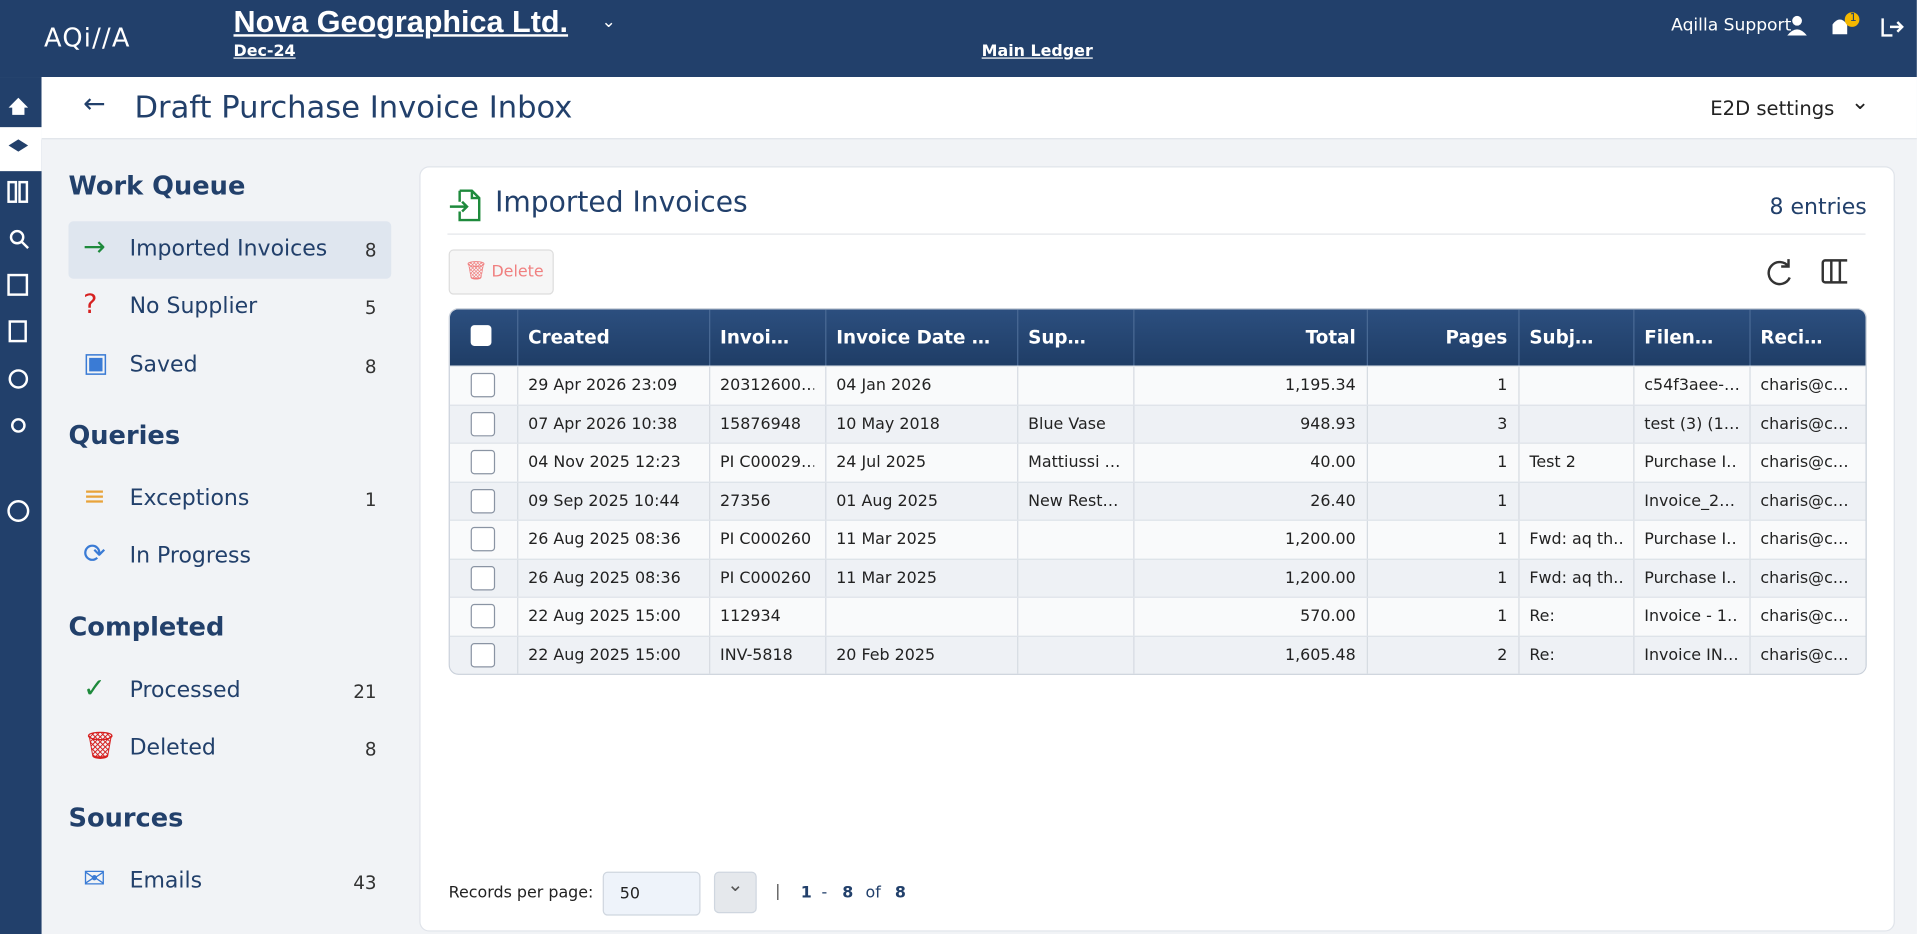  I want to click on item-label: No Supplier, so click(193, 306).